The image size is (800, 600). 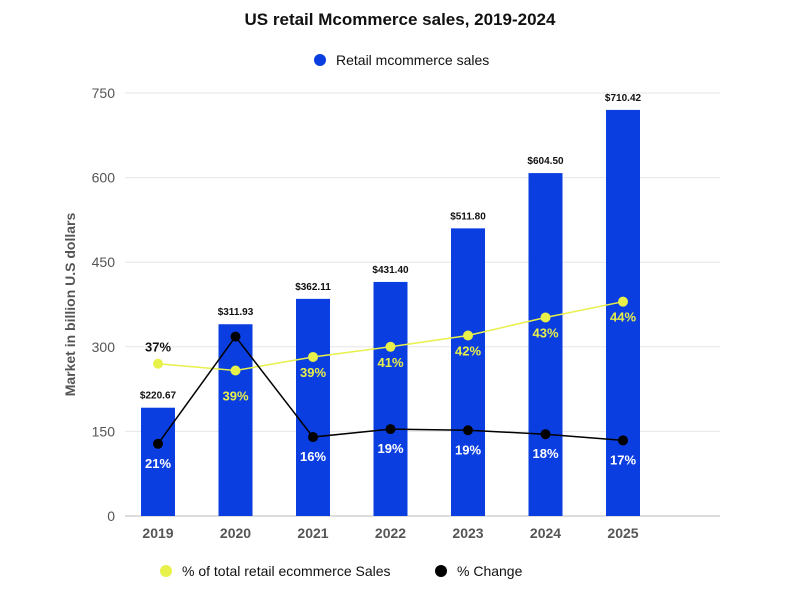 What do you see at coordinates (545, 533) in the screenshot?
I see `x-tick-label: 2024` at bounding box center [545, 533].